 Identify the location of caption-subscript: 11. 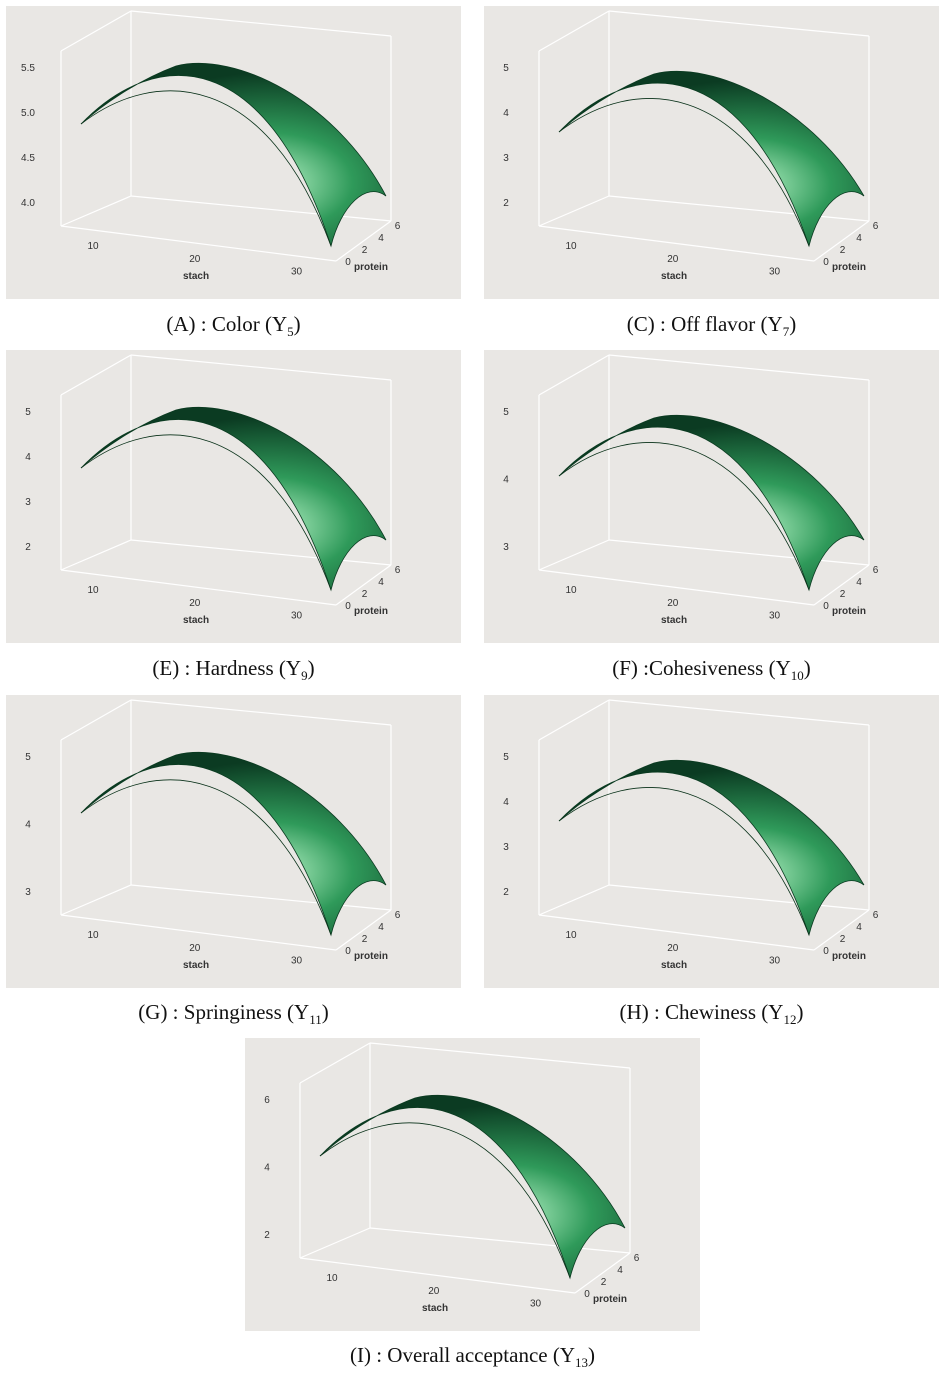
(315, 1020).